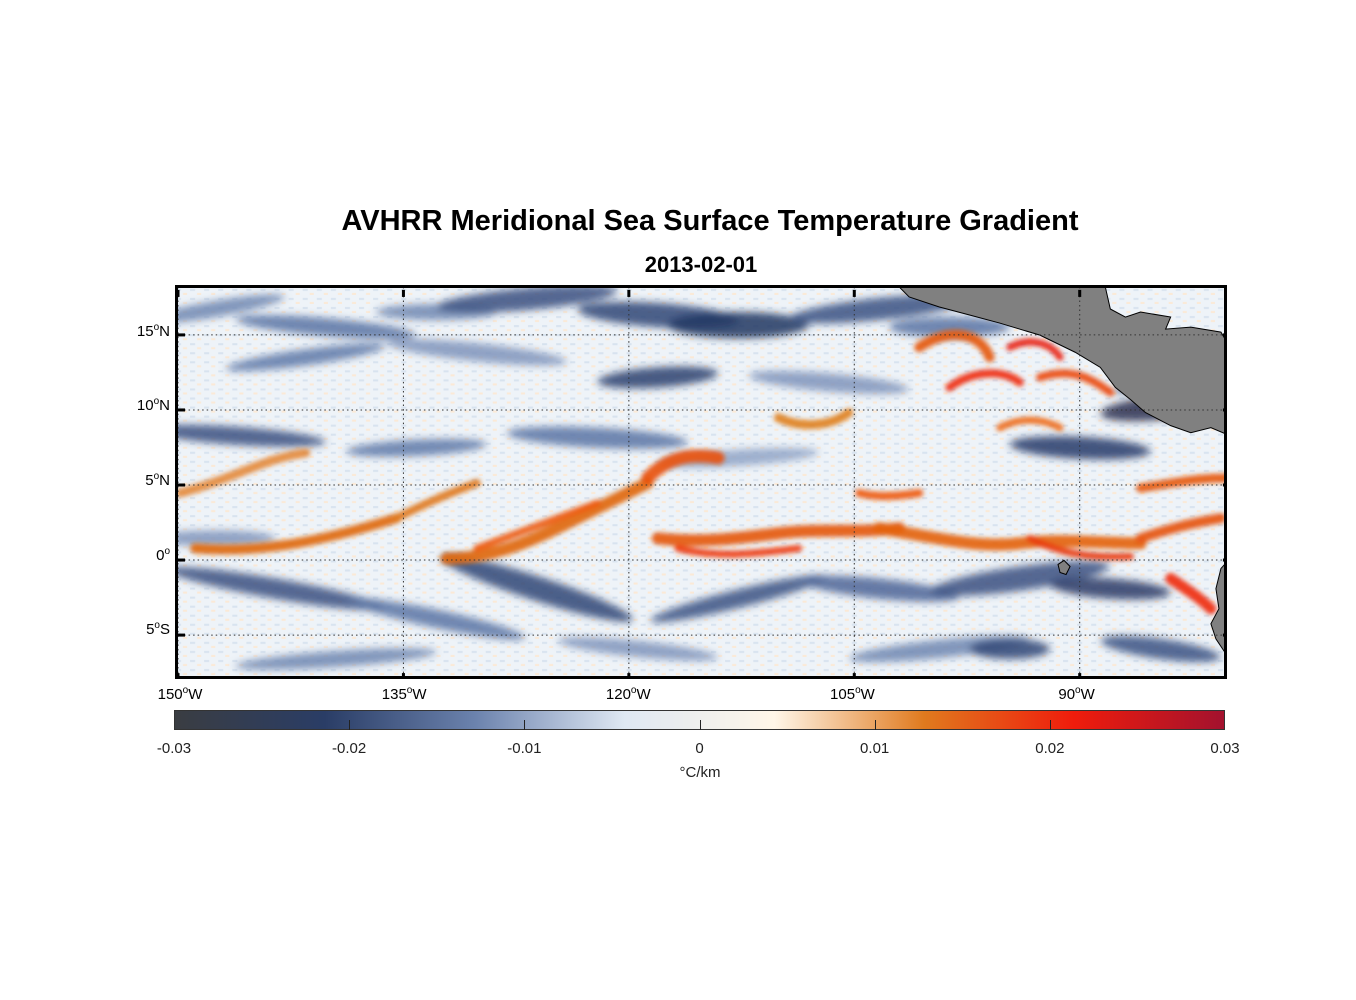 This screenshot has height=1000, width=1356. Describe the element at coordinates (1217, 608) in the screenshot. I see `south-america-coast` at that location.